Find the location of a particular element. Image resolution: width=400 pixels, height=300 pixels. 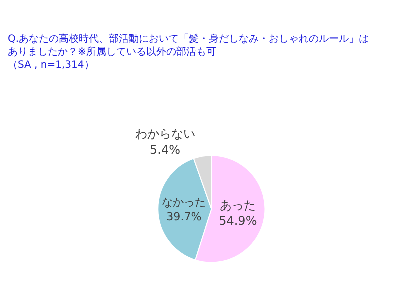

slice-label: わからない is located at coordinates (165, 134).